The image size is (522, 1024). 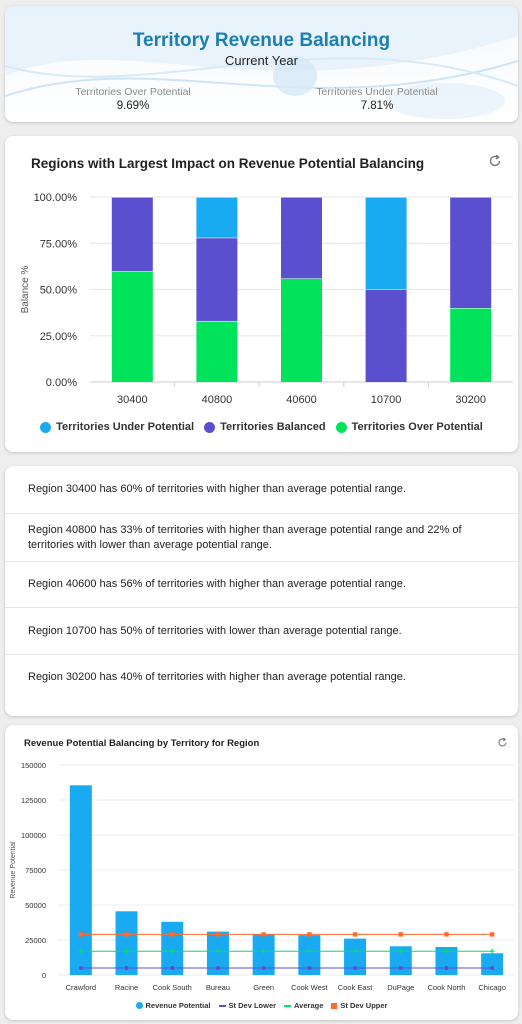 I want to click on y-tick-label: 100000, so click(x=33, y=835).